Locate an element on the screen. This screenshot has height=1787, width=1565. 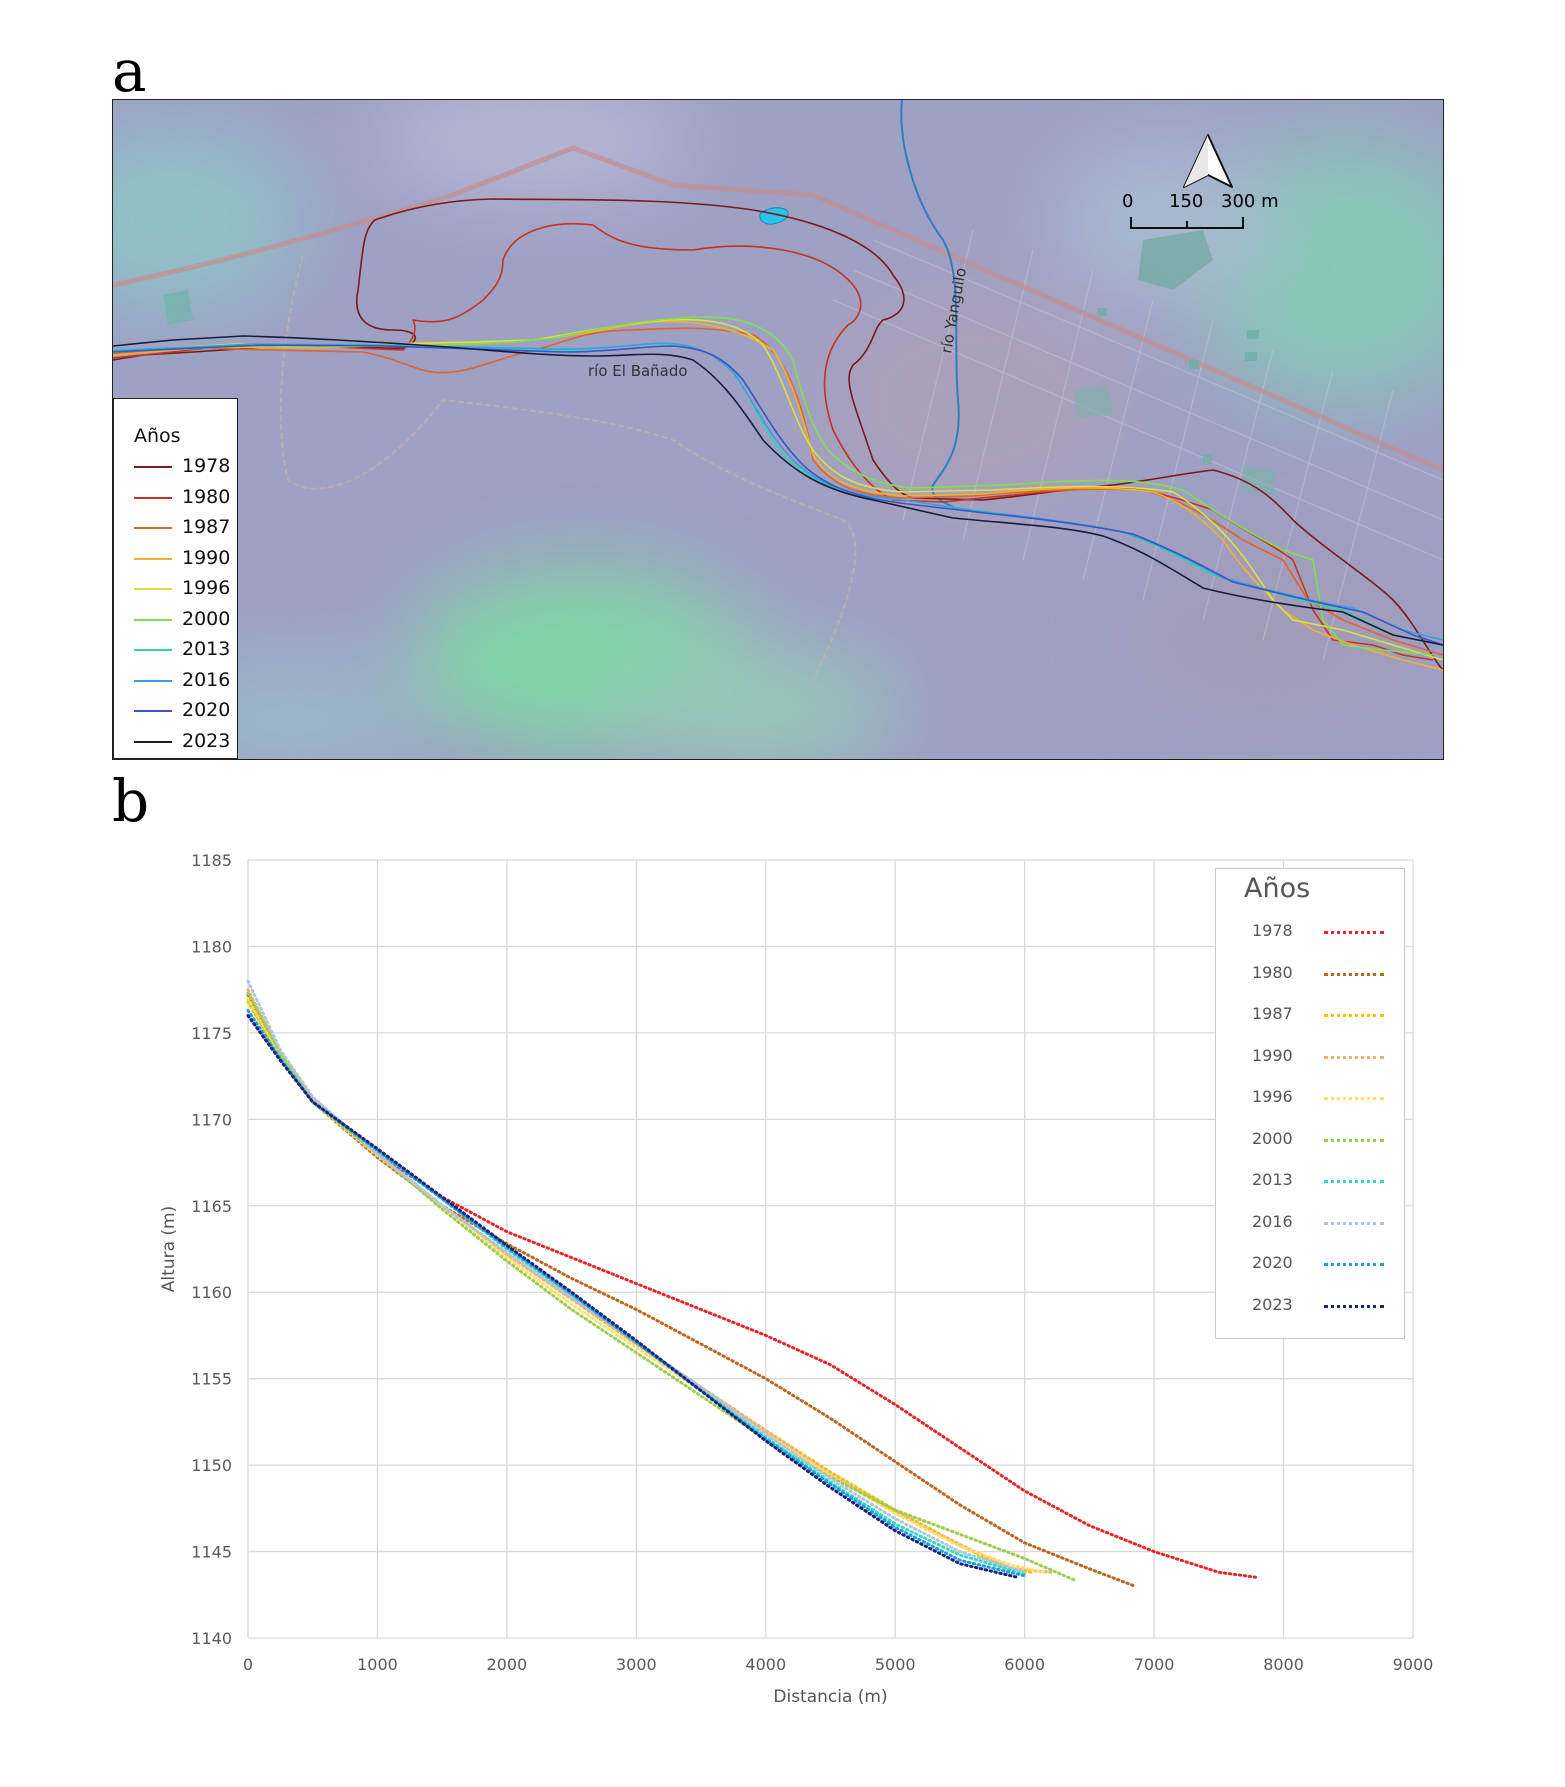
chart-legend-item-1980: 1980 is located at coordinates (1322, 974).